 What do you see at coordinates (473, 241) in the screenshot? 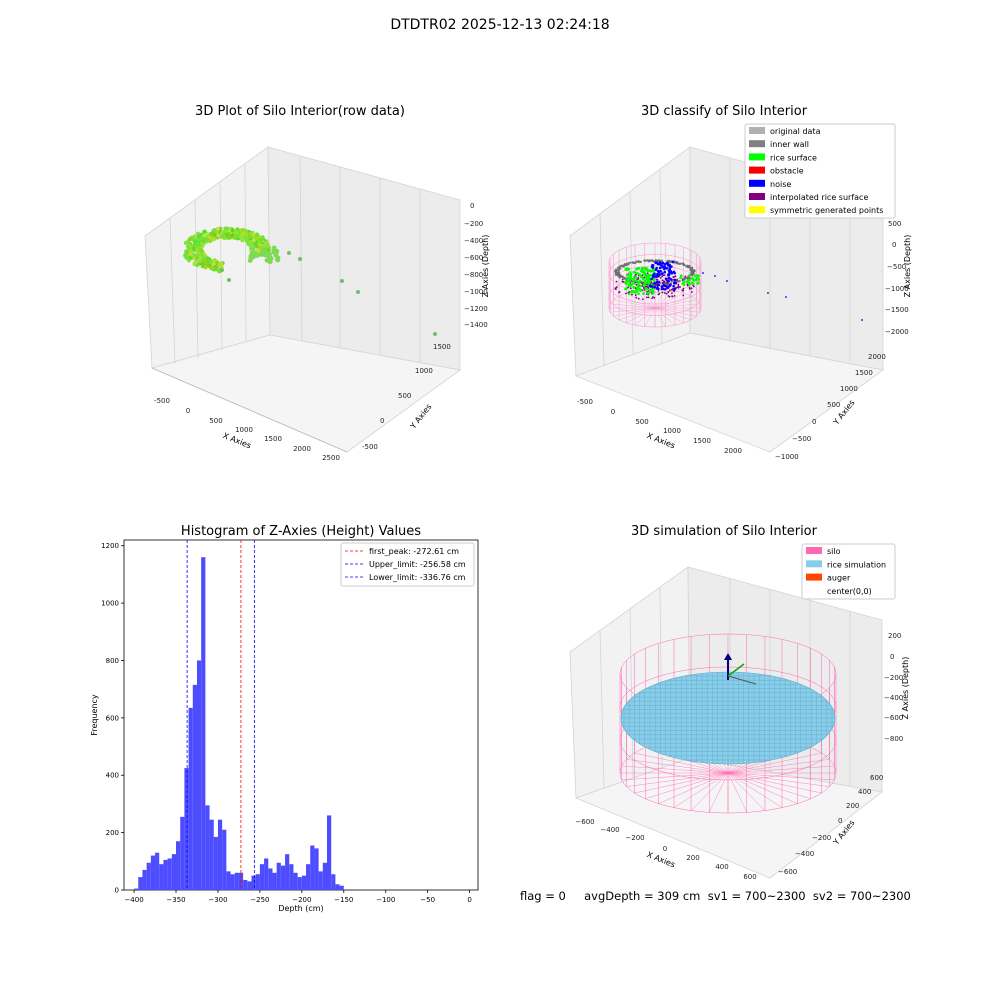
I see `raw-z-tick: −400` at bounding box center [473, 241].